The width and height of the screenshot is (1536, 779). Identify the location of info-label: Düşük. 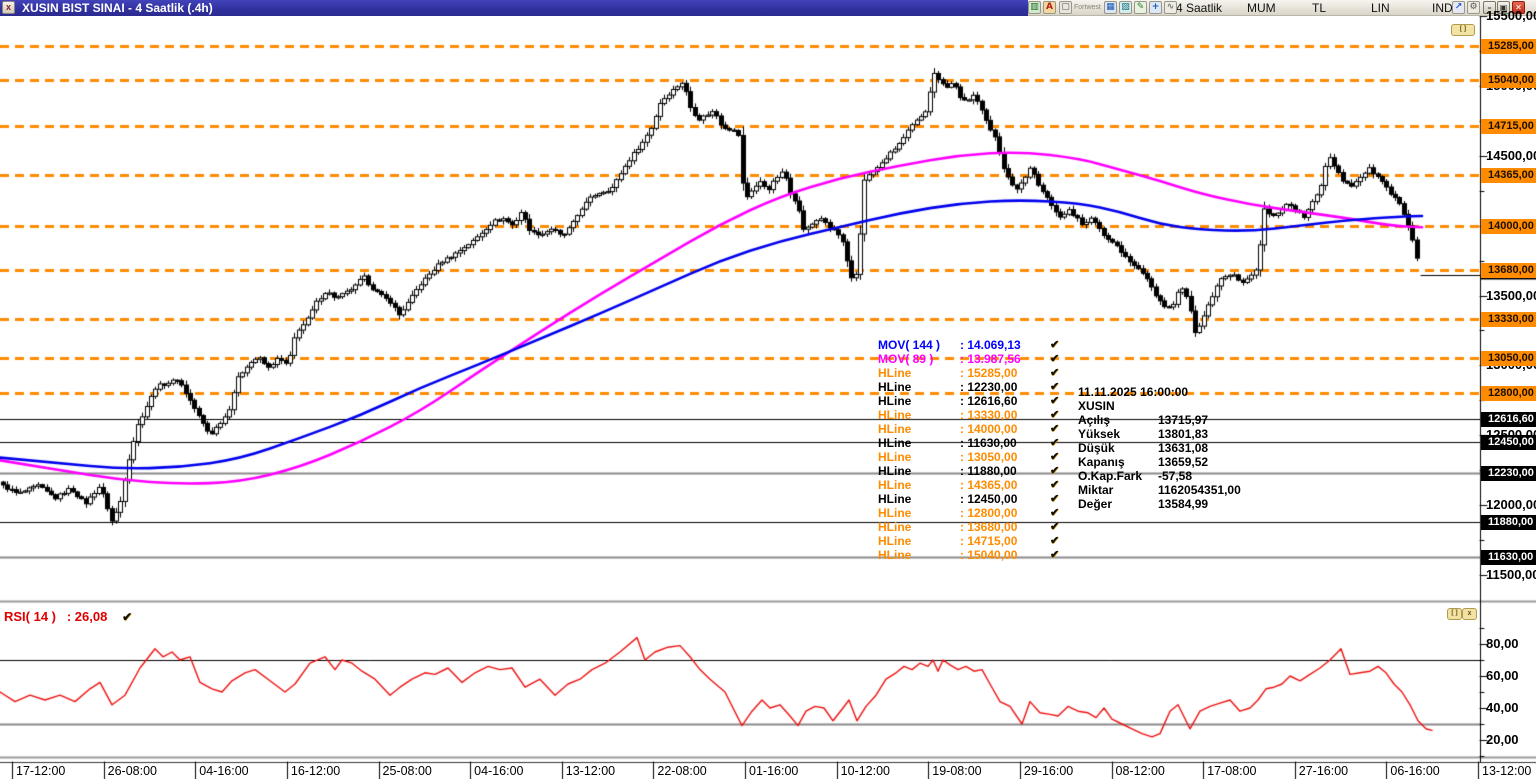
(1096, 448).